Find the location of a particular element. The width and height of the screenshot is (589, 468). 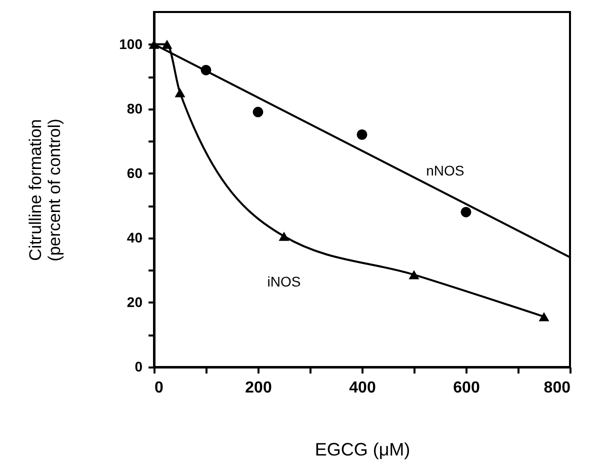

x-tick-label: 800 is located at coordinates (557, 388).